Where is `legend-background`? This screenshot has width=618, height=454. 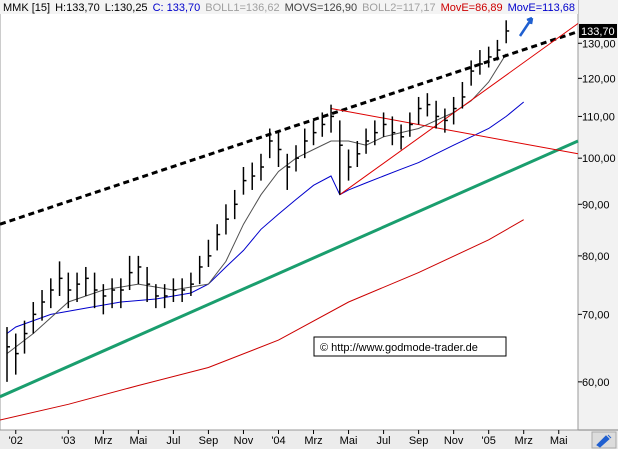 legend-background is located at coordinates (289, 7).